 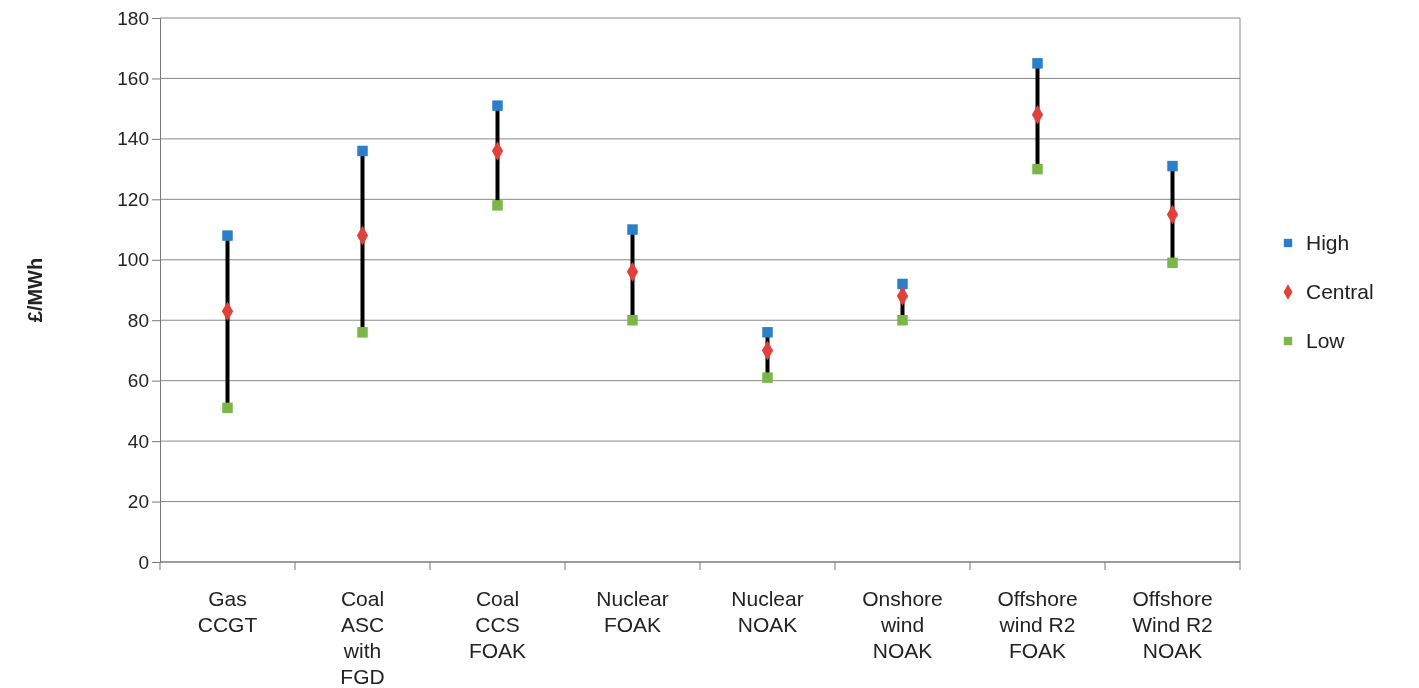 What do you see at coordinates (1340, 291) in the screenshot?
I see `legend-label: Central` at bounding box center [1340, 291].